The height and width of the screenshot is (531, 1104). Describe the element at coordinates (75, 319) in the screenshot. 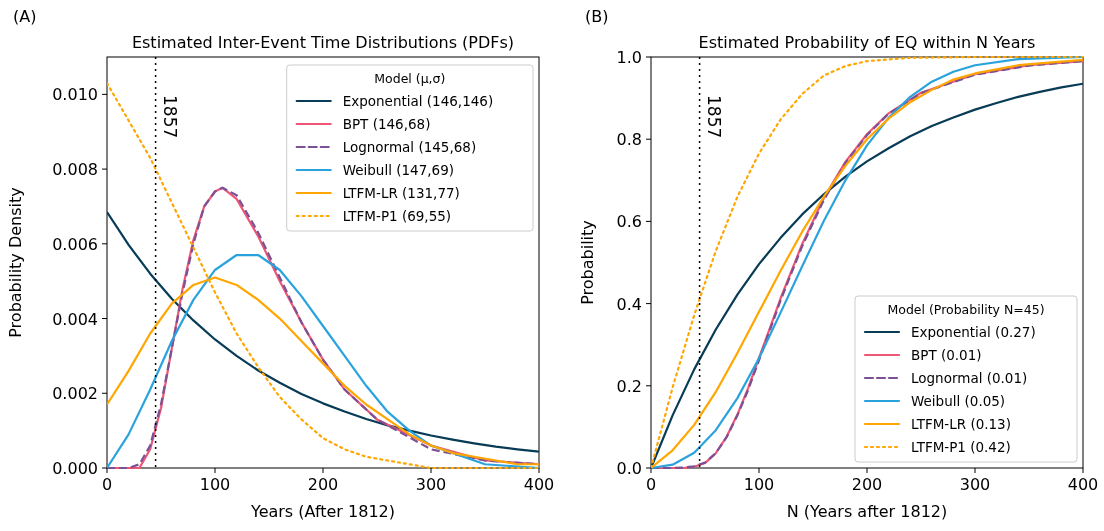

I see `y-tick-label: 0.004` at that location.